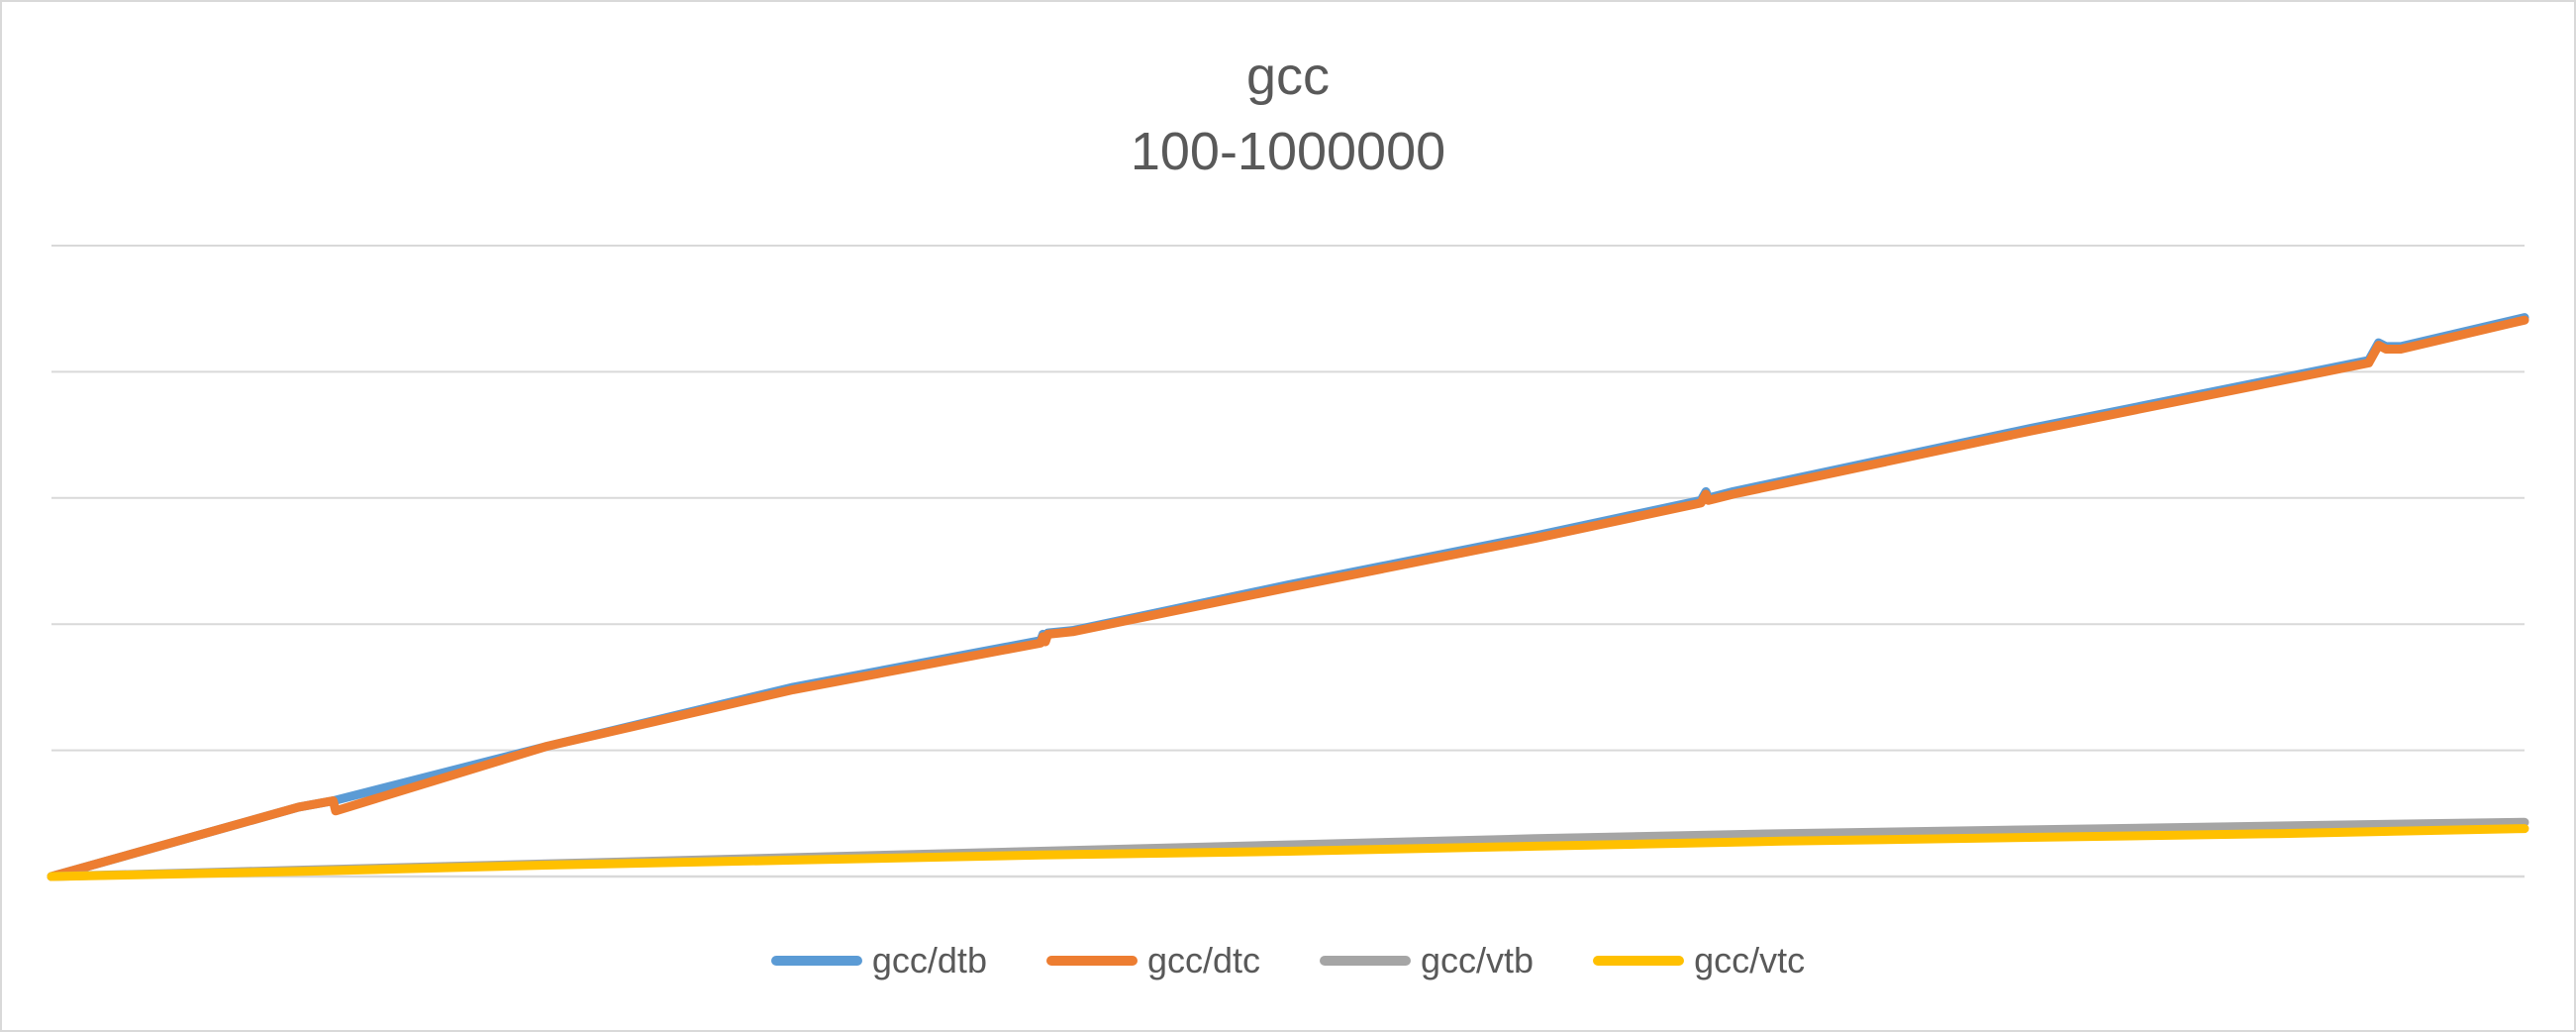 Image resolution: width=2576 pixels, height=1032 pixels. I want to click on legend-label: gcc/dtc, so click(1204, 960).